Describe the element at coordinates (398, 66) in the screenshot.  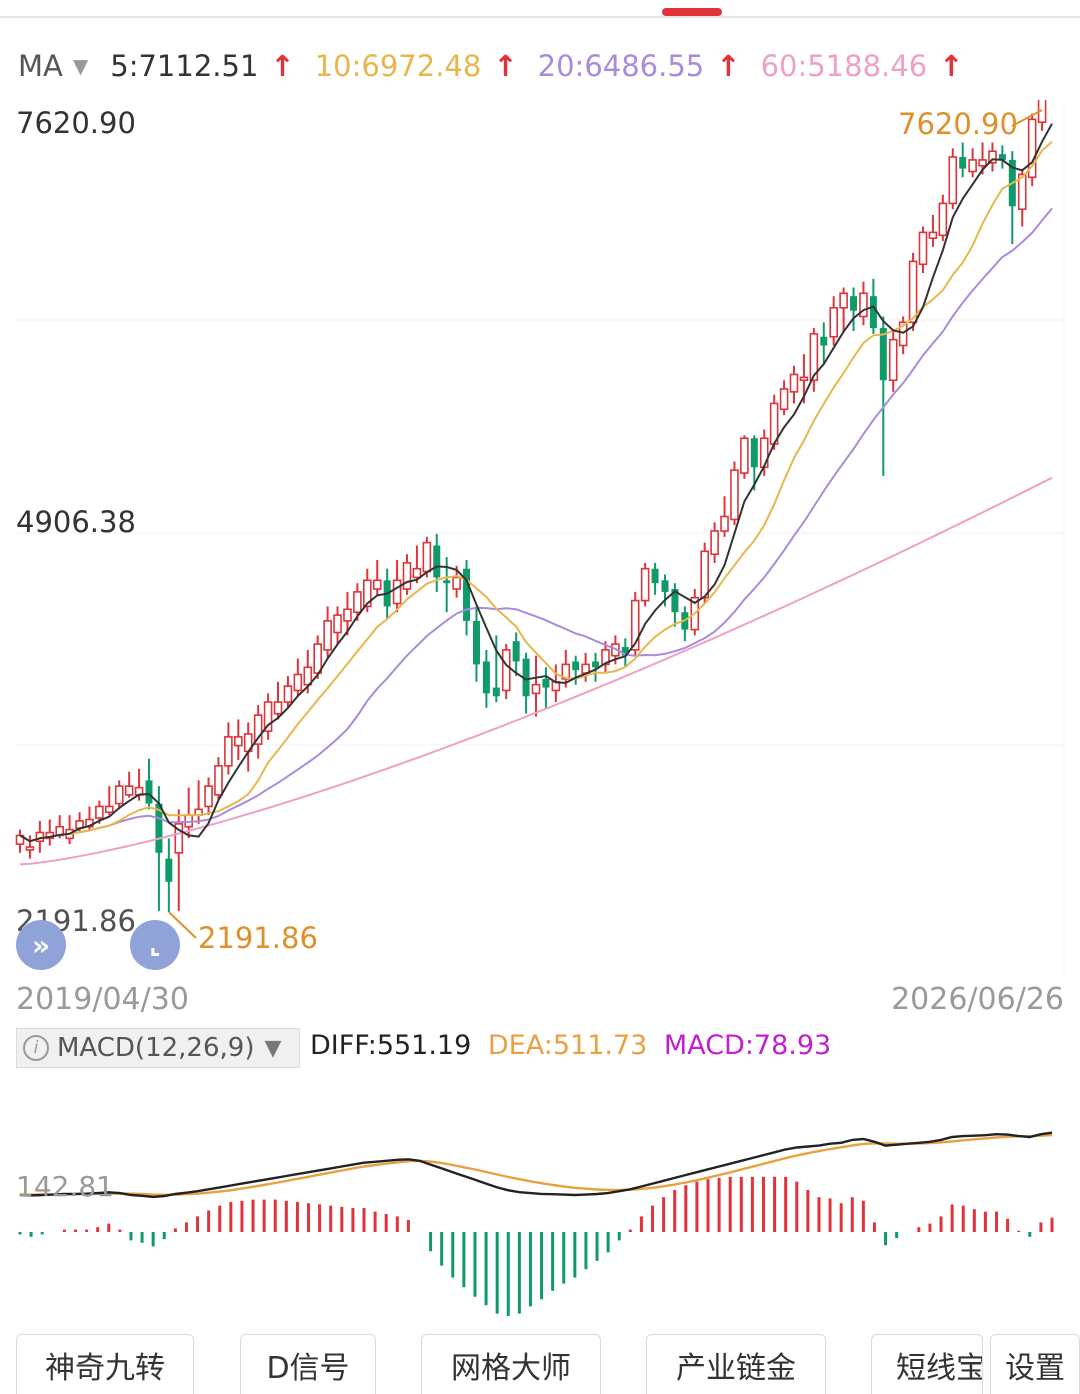
I see `ma10-text: 10:6972.48` at that location.